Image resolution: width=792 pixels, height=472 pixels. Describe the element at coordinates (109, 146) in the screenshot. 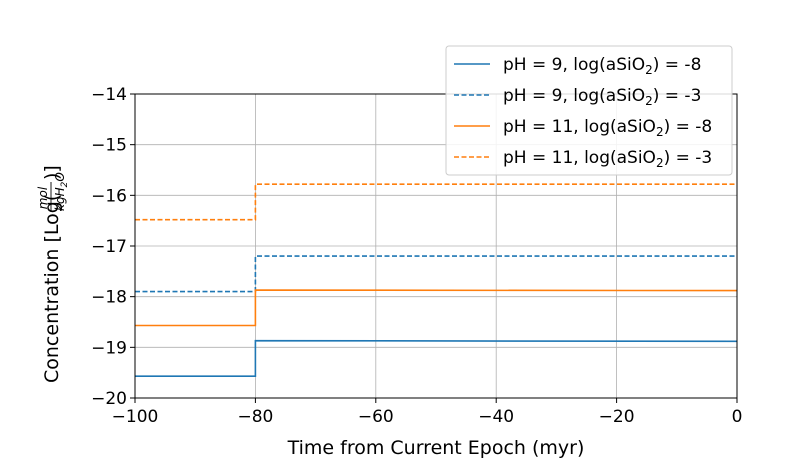

I see `y-tick-label: −15` at that location.